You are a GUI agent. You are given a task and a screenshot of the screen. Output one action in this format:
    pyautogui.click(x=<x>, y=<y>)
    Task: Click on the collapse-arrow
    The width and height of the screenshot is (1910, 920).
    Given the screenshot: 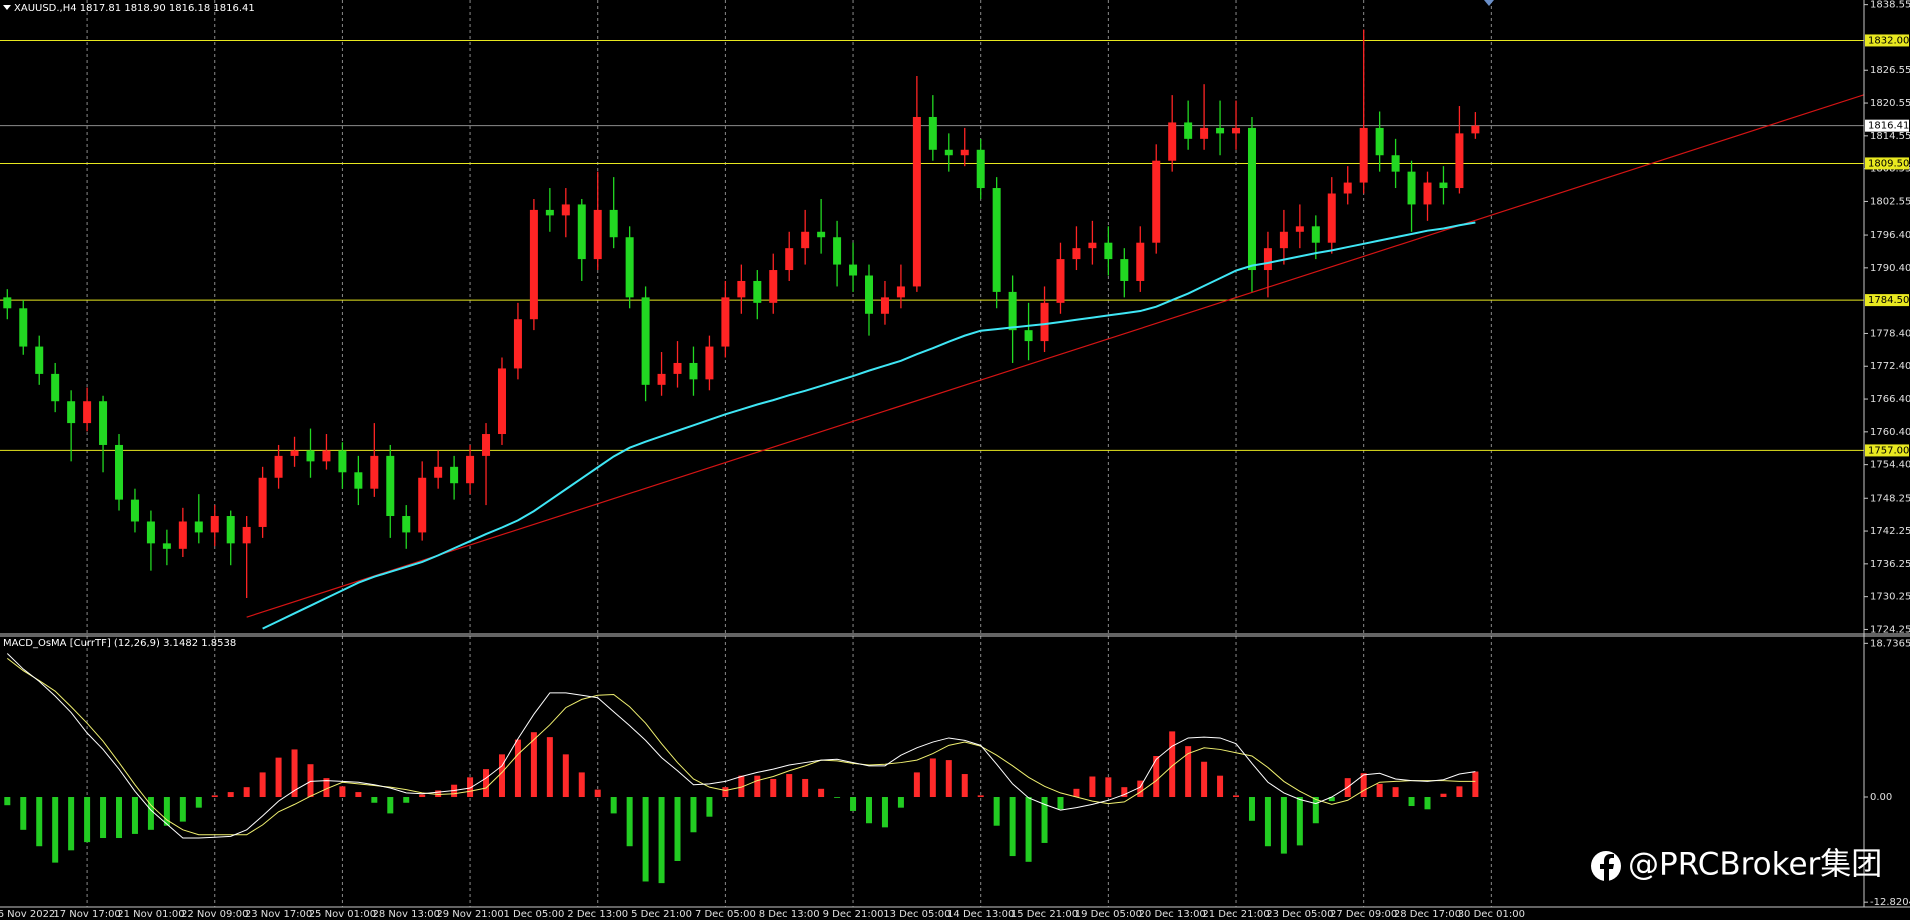 What is the action you would take?
    pyautogui.click(x=7, y=7)
    